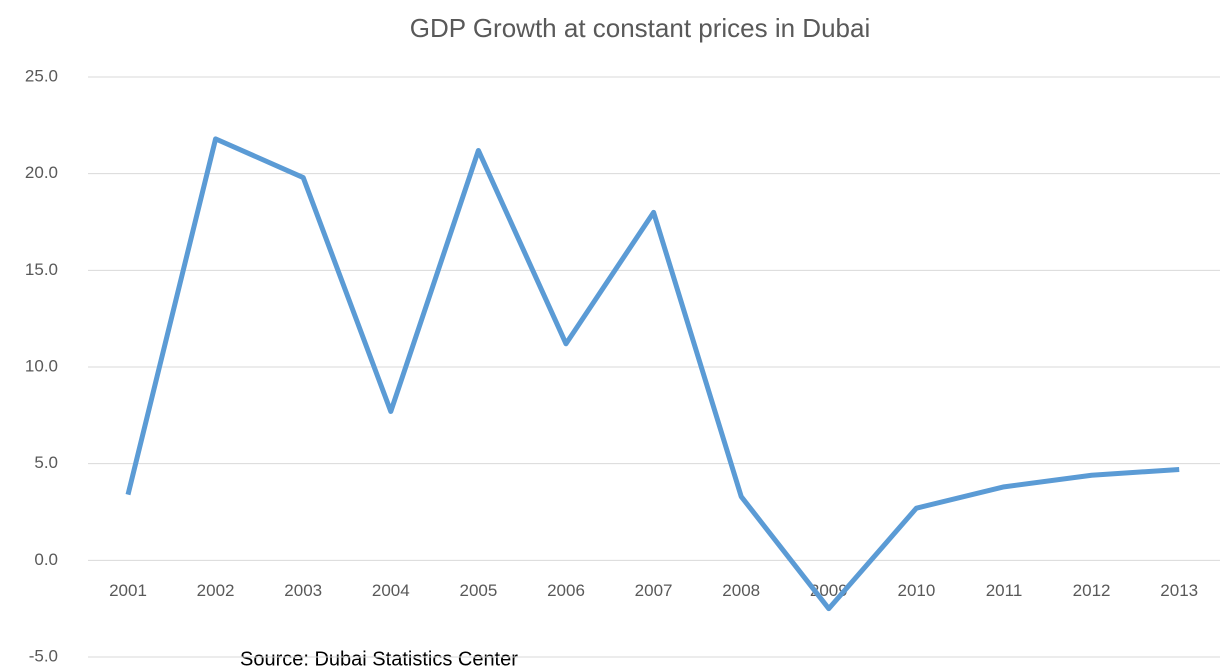 The width and height of the screenshot is (1223, 671). What do you see at coordinates (916, 590) in the screenshot?
I see `x-tick-label: 2010` at bounding box center [916, 590].